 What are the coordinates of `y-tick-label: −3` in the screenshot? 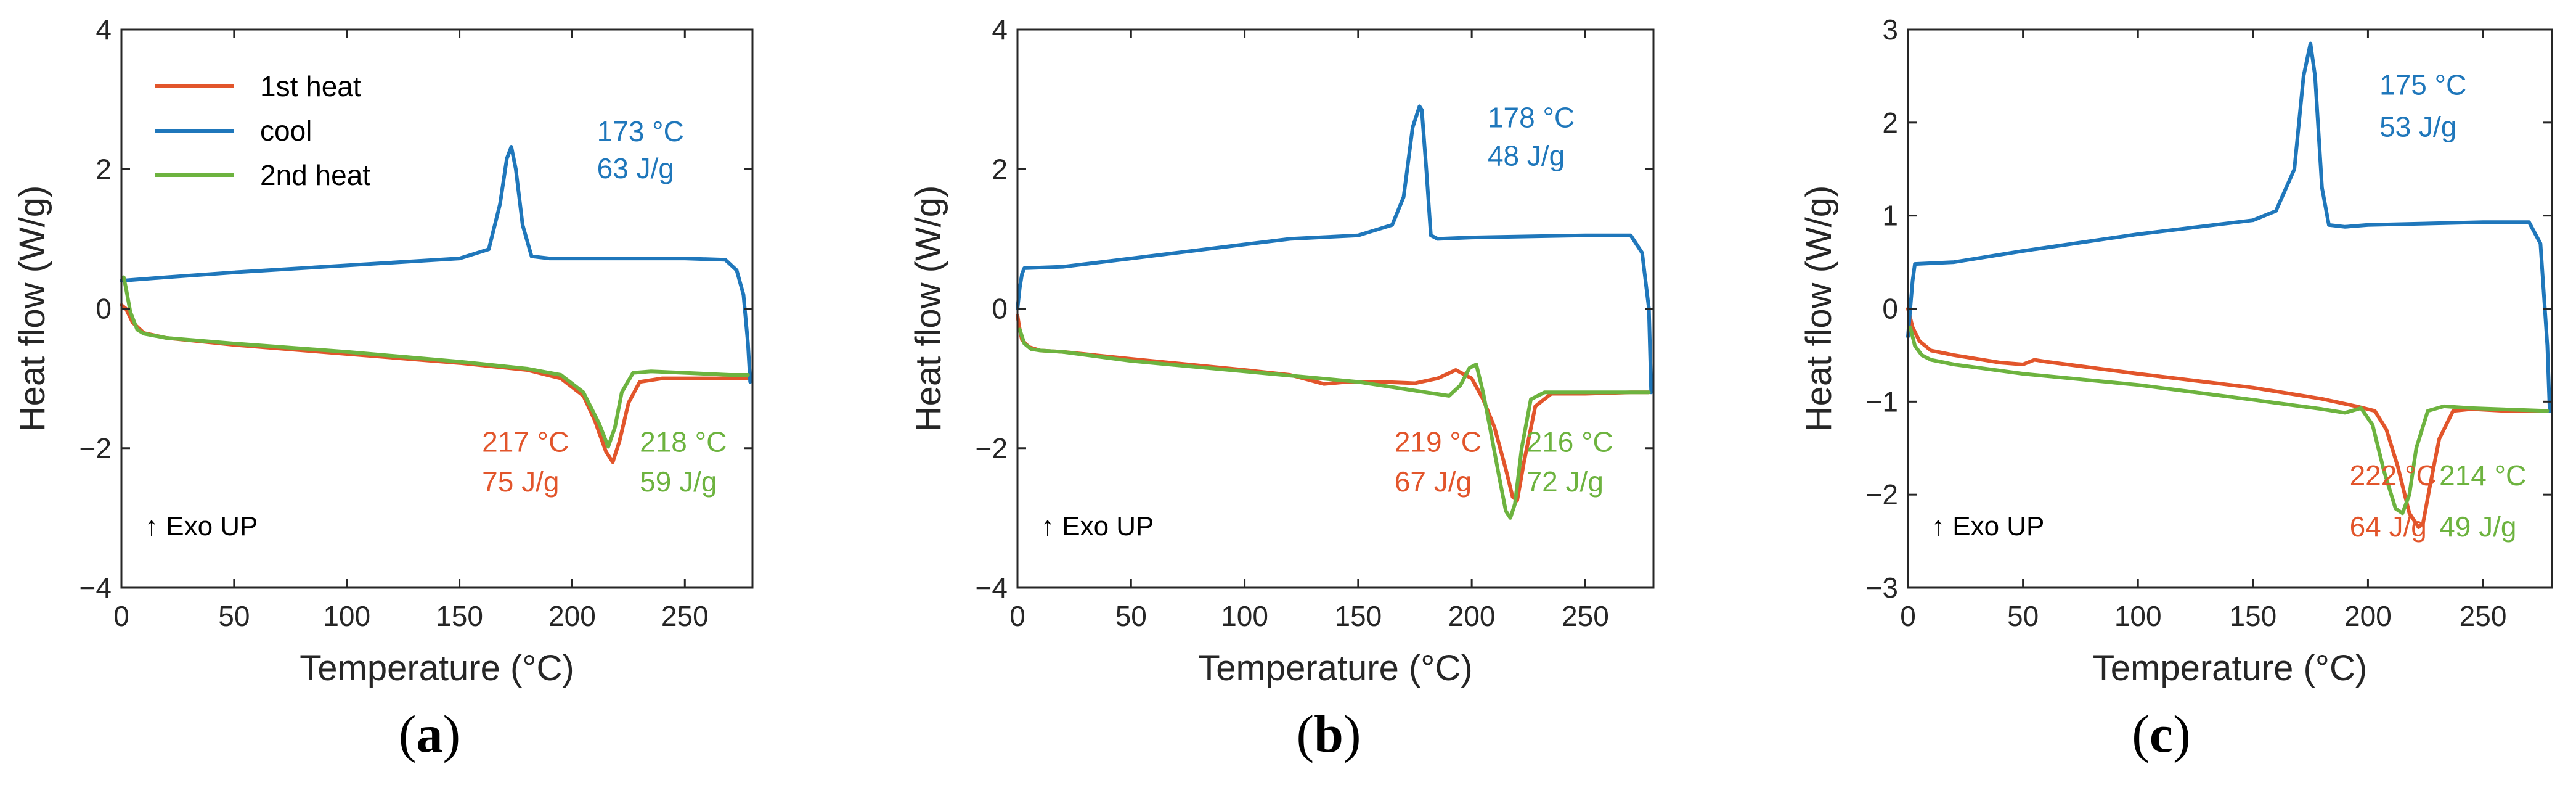 It's located at (1882, 588).